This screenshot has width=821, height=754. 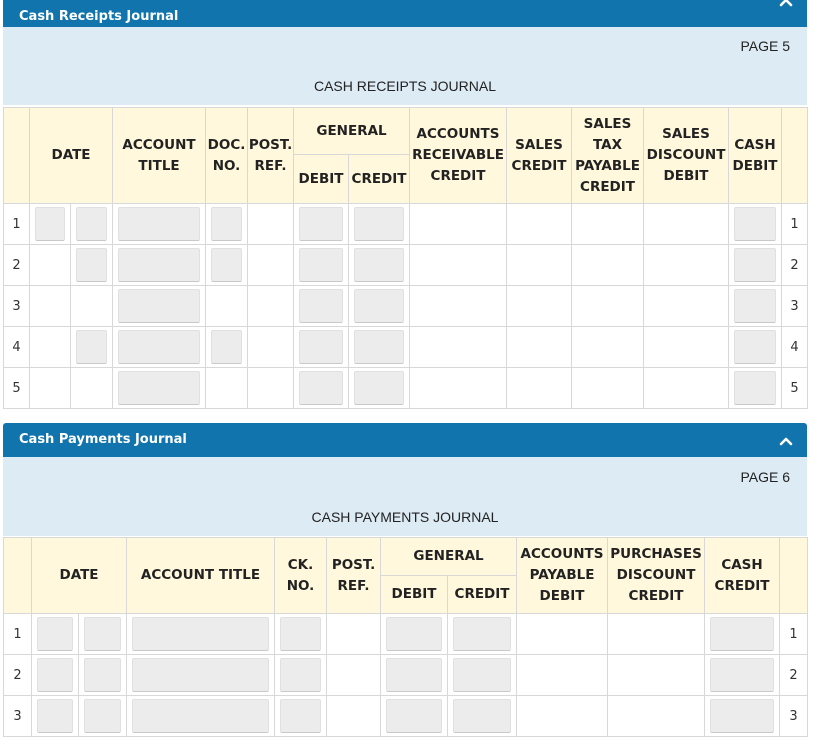 I want to click on header-sales-tax-payable-credit: SALES TAX PAYABLE CREDIT, so click(x=608, y=155).